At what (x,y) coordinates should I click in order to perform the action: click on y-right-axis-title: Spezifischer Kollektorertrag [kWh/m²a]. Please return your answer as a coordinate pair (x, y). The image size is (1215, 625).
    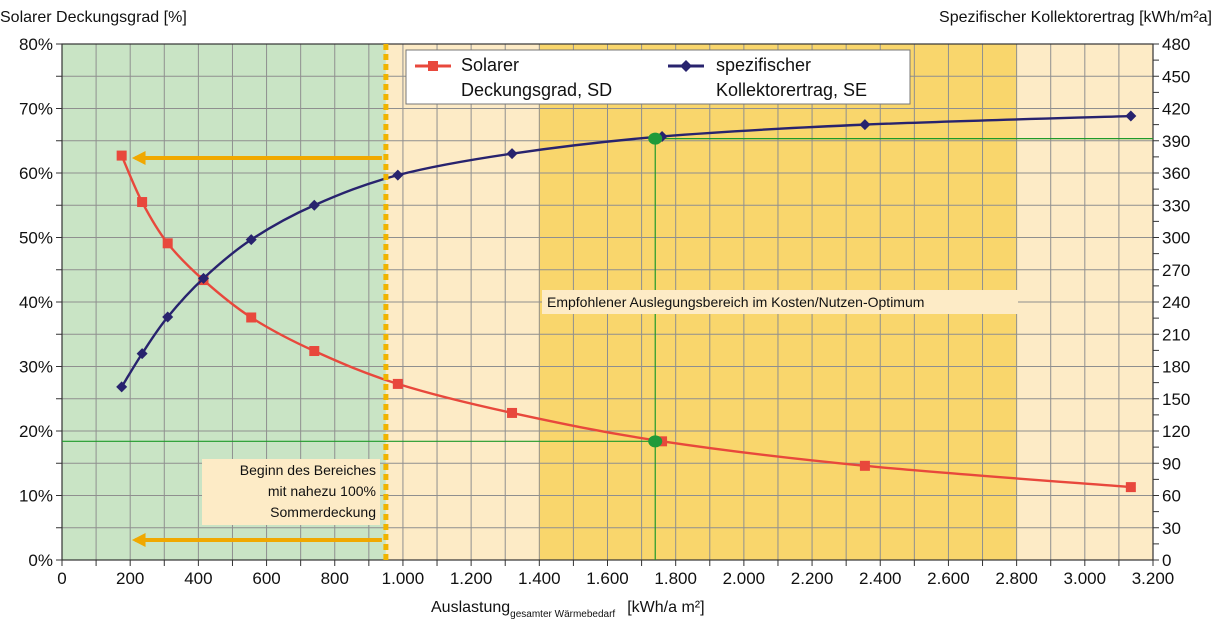
    Looking at the image, I should click on (1075, 17).